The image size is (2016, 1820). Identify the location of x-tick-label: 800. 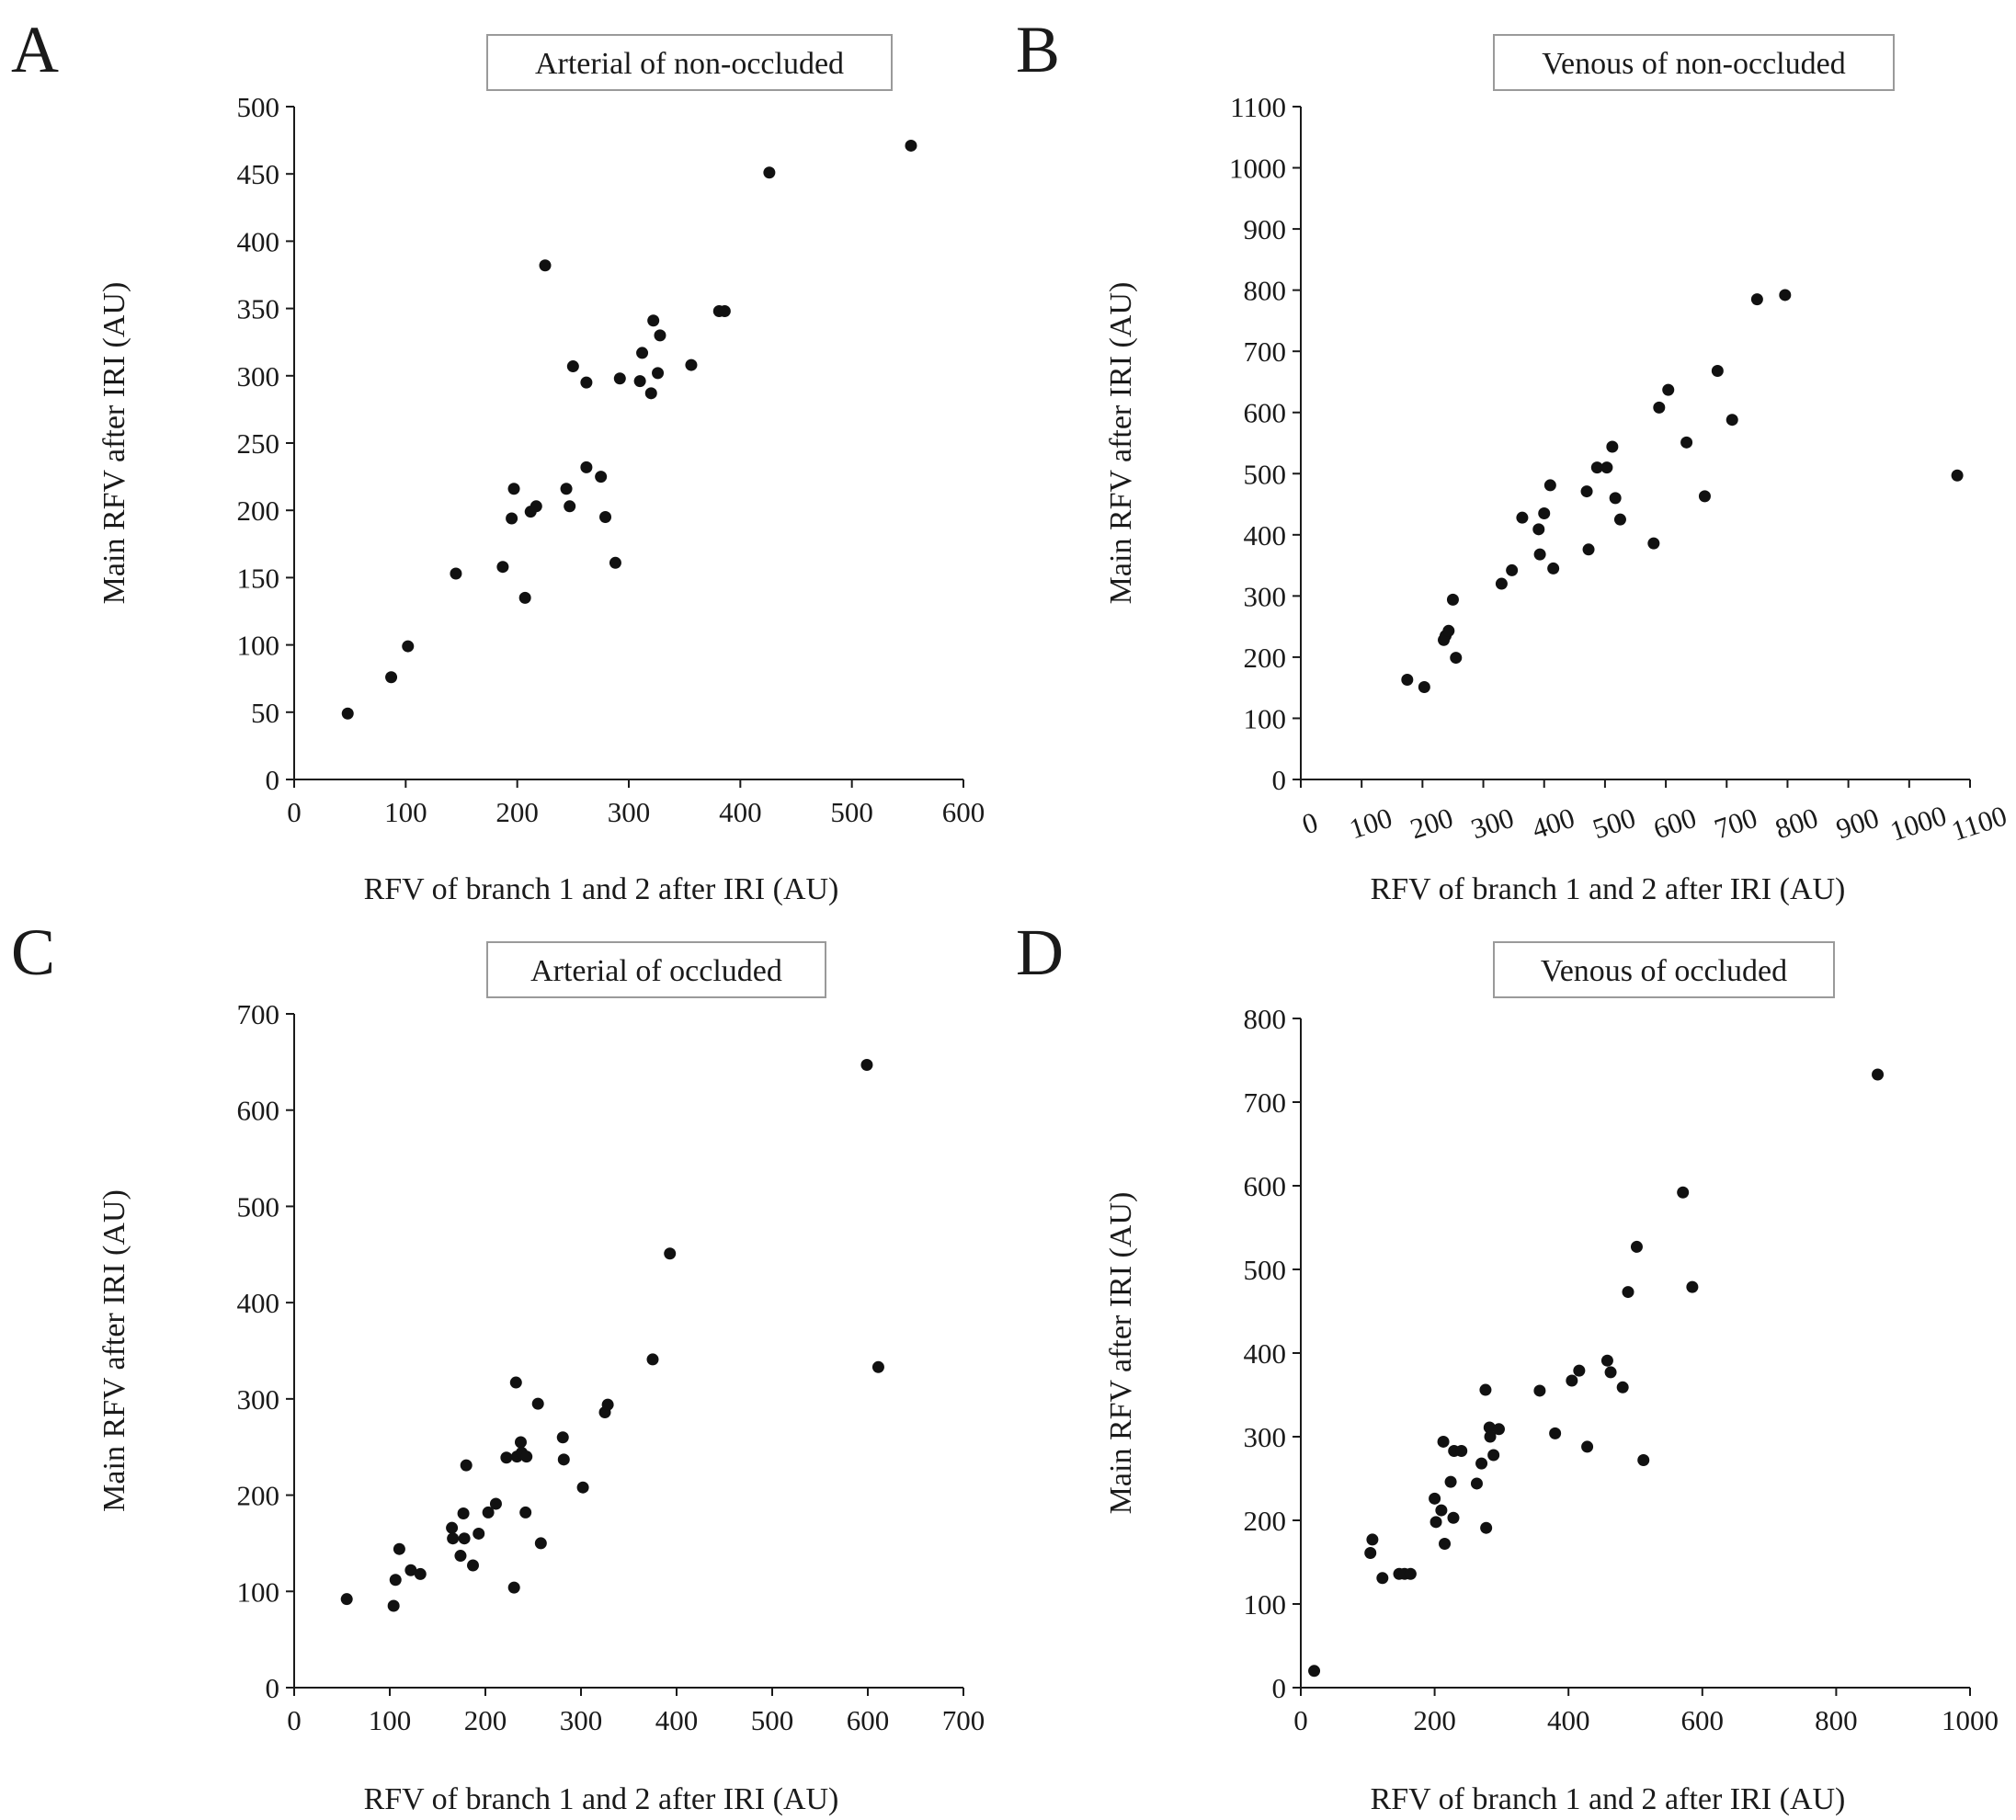
(1836, 1720).